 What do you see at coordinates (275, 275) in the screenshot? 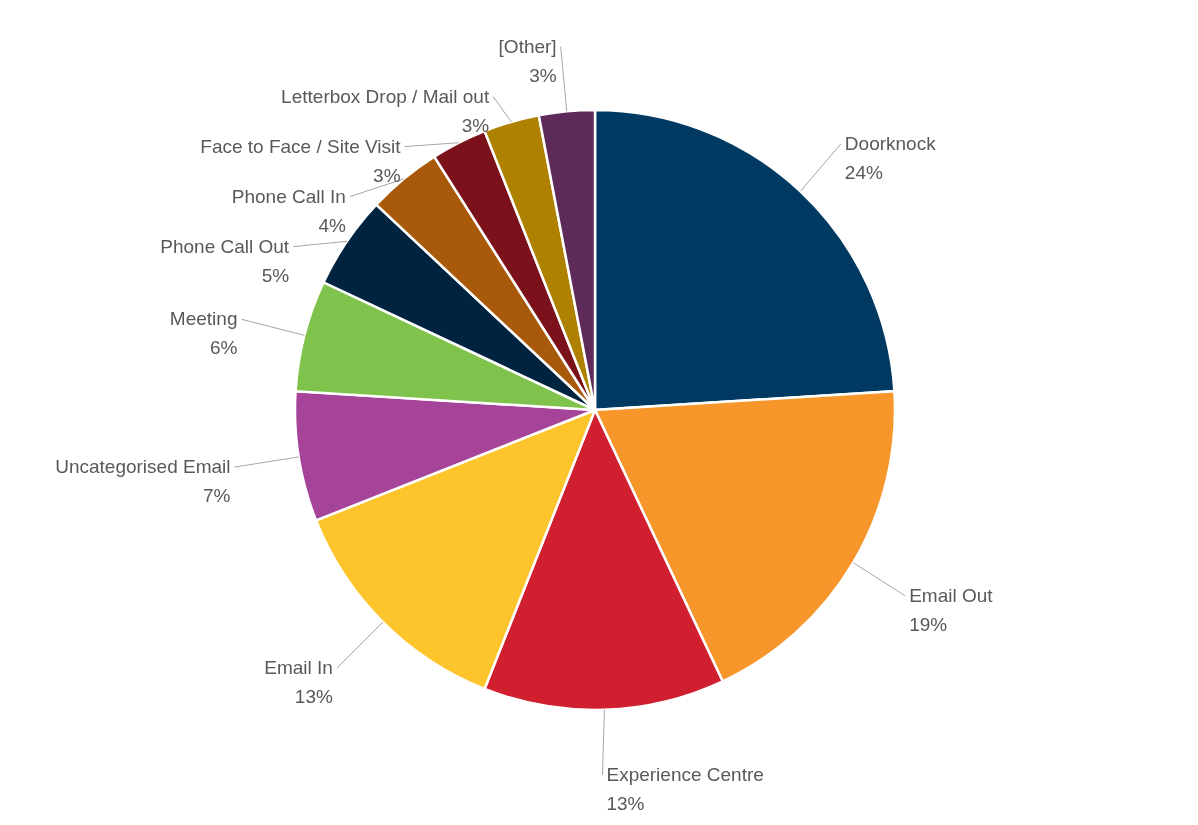
I see `data-label: 5%` at bounding box center [275, 275].